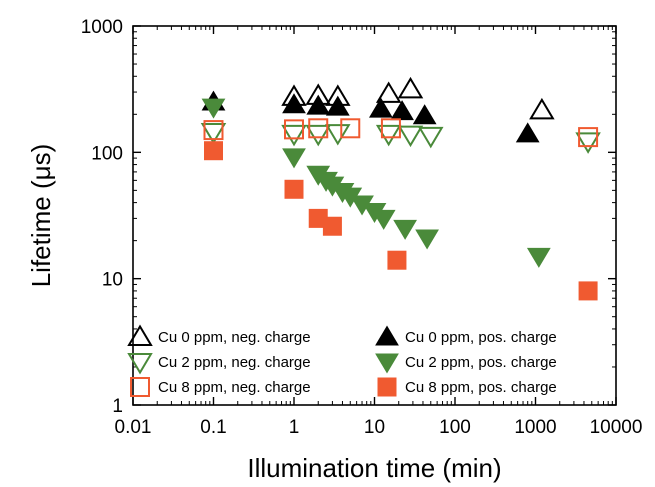  Describe the element at coordinates (41, 216) in the screenshot. I see `y-axis-title: Lifetime (μs)` at that location.